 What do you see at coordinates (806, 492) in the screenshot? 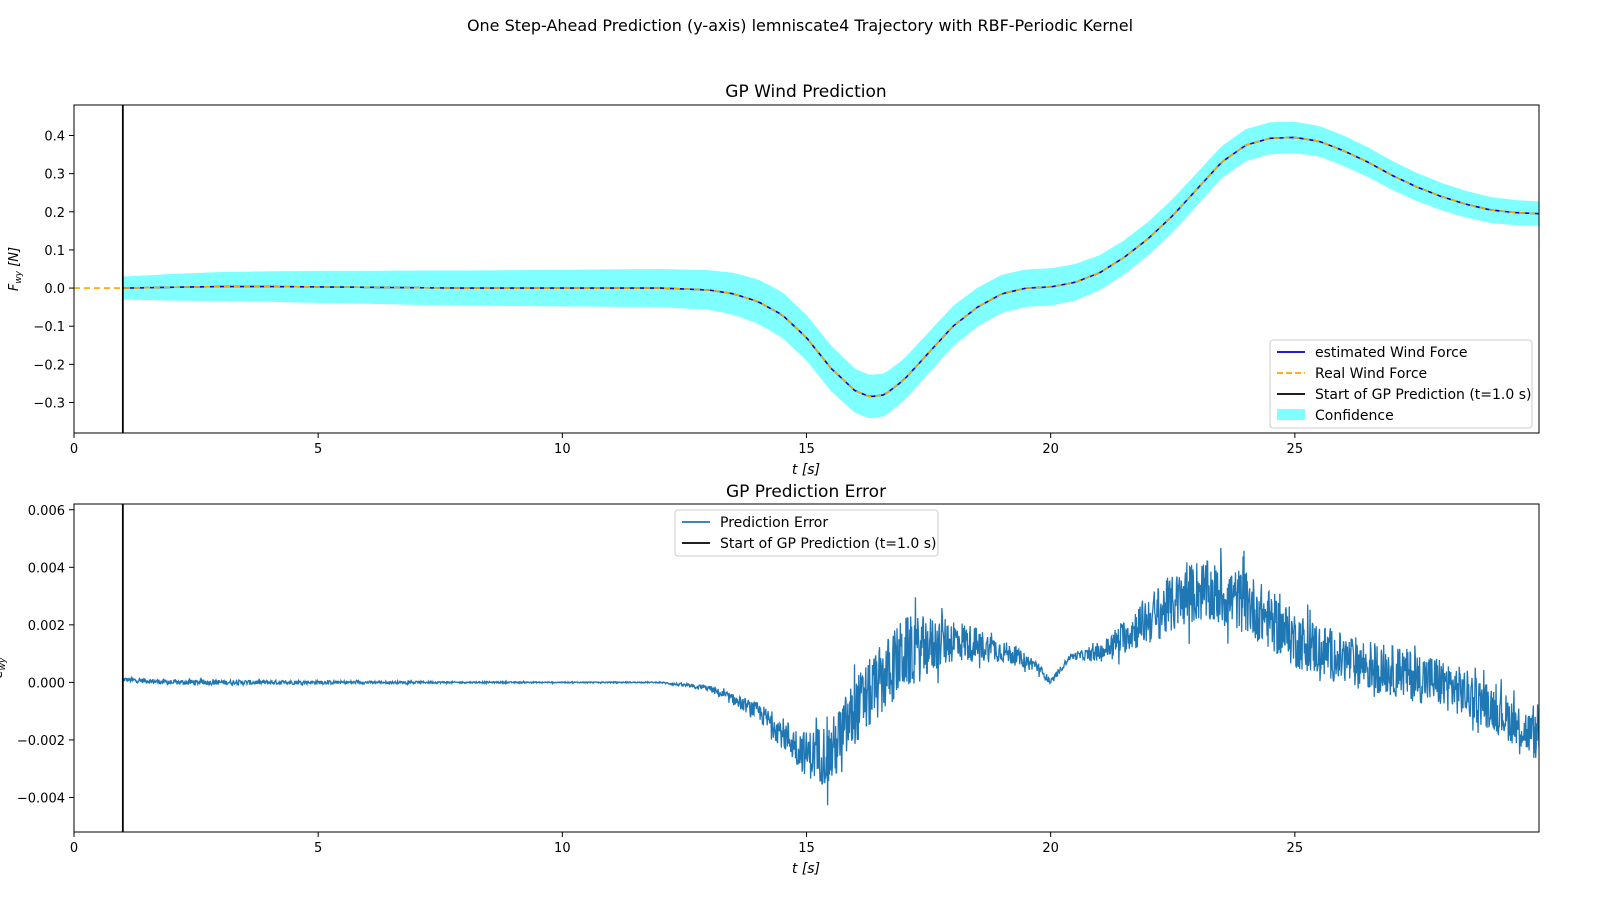
I see `bottom-panel-title: GP Prediction Error` at bounding box center [806, 492].